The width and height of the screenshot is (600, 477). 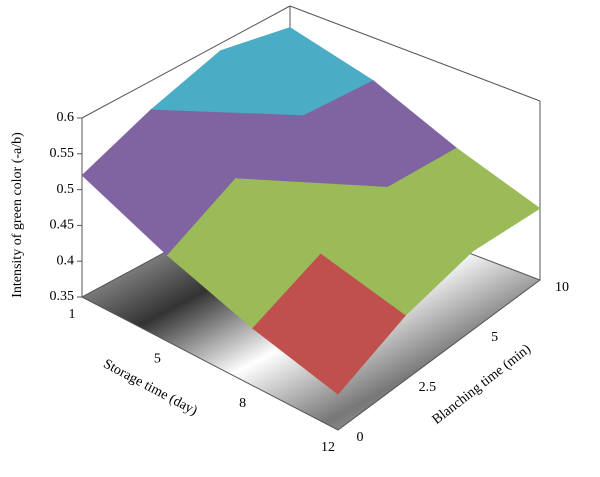 What do you see at coordinates (17, 215) in the screenshot?
I see `z-axis-title: Intensity of green color (-a/b)` at bounding box center [17, 215].